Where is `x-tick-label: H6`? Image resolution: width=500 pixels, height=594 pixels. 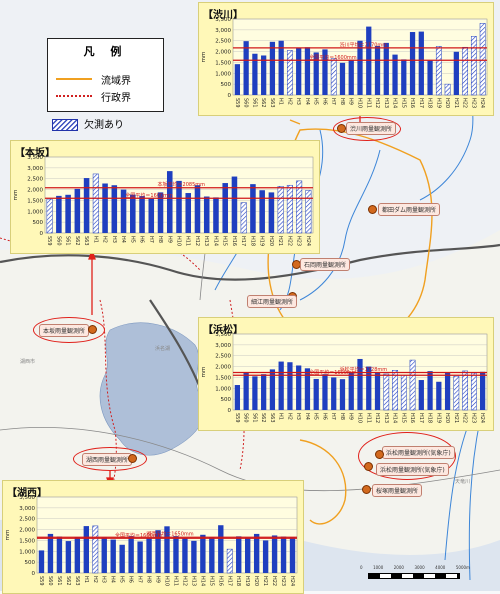
x-tick-label: H6 is located at coordinates (142, 239).